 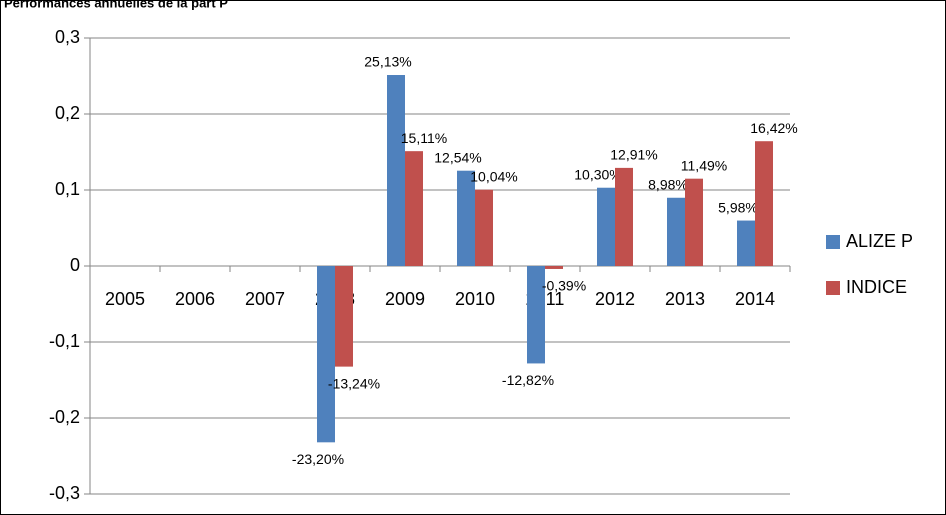 I want to click on data-label: 10,04%, so click(x=493, y=176).